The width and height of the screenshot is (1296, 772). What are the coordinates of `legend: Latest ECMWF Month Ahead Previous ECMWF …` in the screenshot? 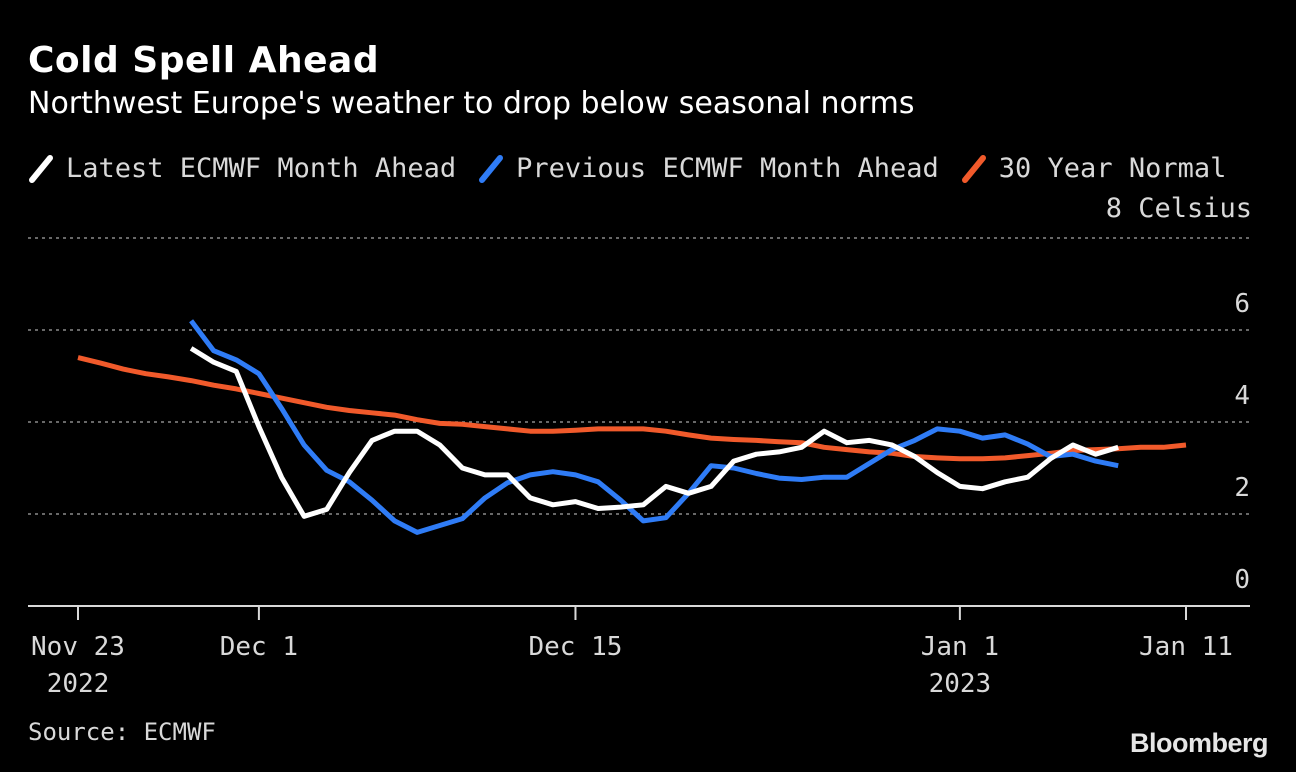 It's located at (638, 168).